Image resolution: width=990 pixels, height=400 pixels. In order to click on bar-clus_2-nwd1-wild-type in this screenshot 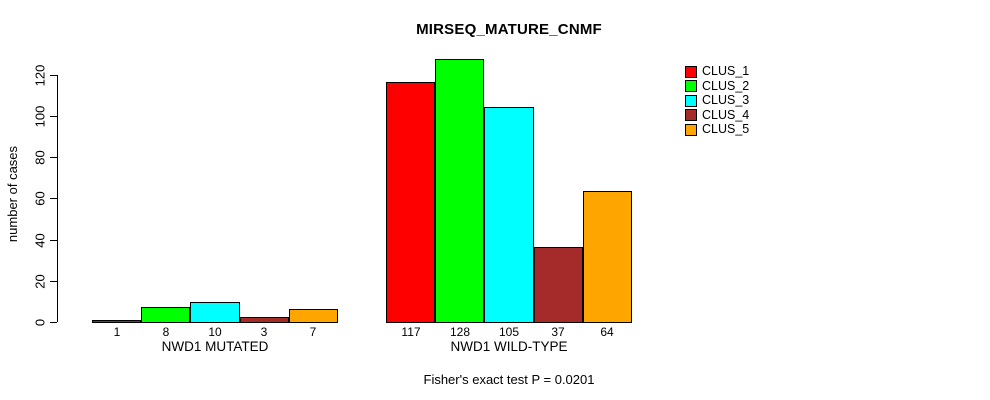, I will do `click(459, 191)`.